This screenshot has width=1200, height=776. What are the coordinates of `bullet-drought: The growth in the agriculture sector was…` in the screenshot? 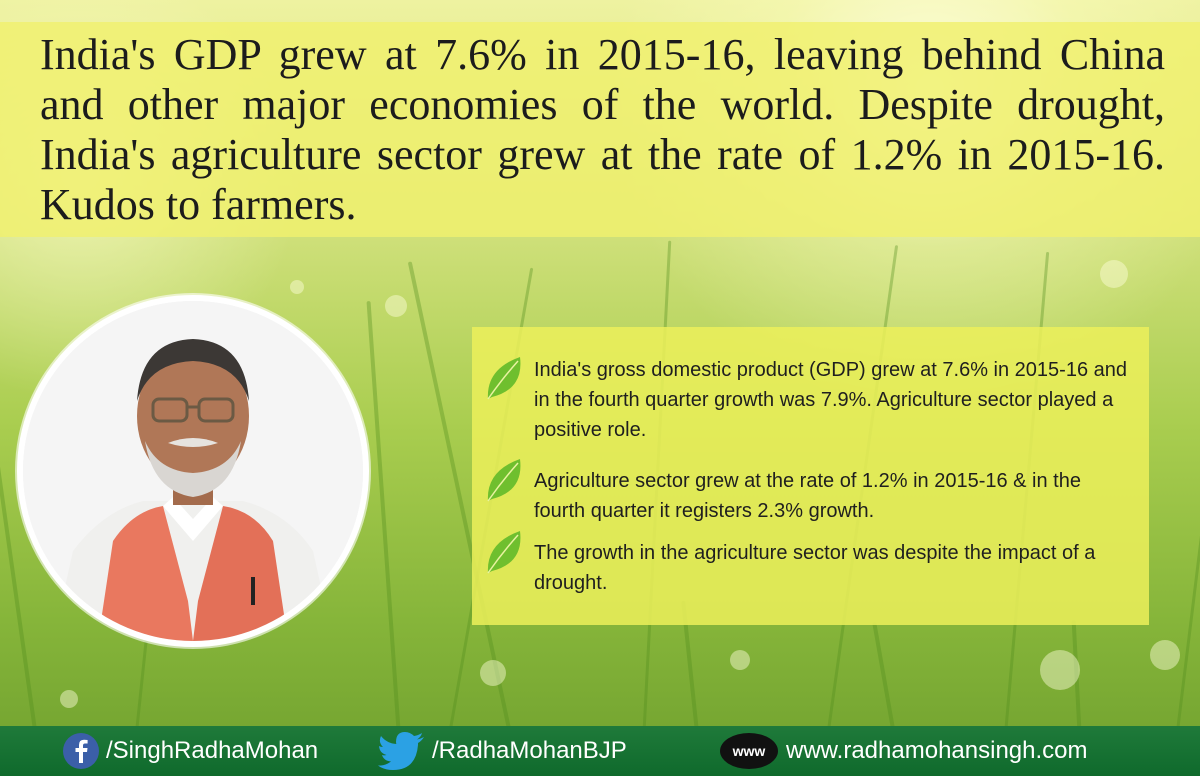 It's located at (815, 568).